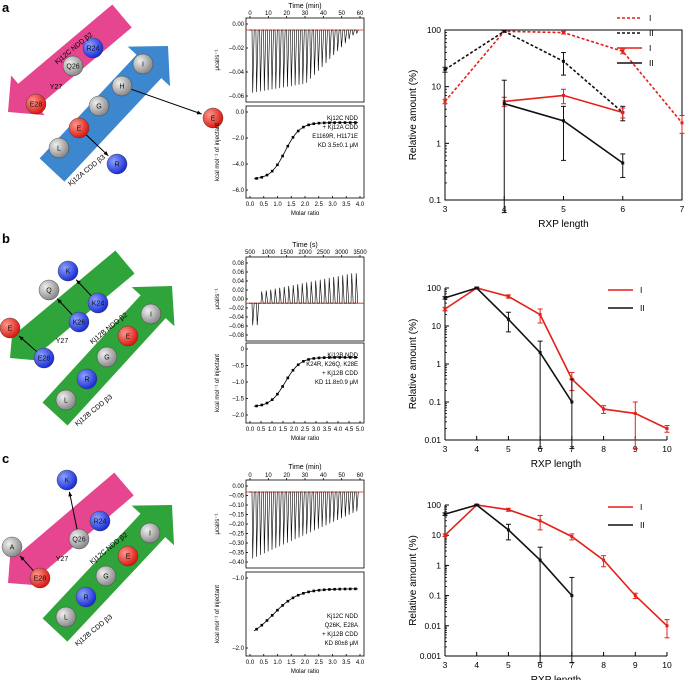 The width and height of the screenshot is (685, 680). I want to click on chart-xtick-label: 5, so click(563, 209).